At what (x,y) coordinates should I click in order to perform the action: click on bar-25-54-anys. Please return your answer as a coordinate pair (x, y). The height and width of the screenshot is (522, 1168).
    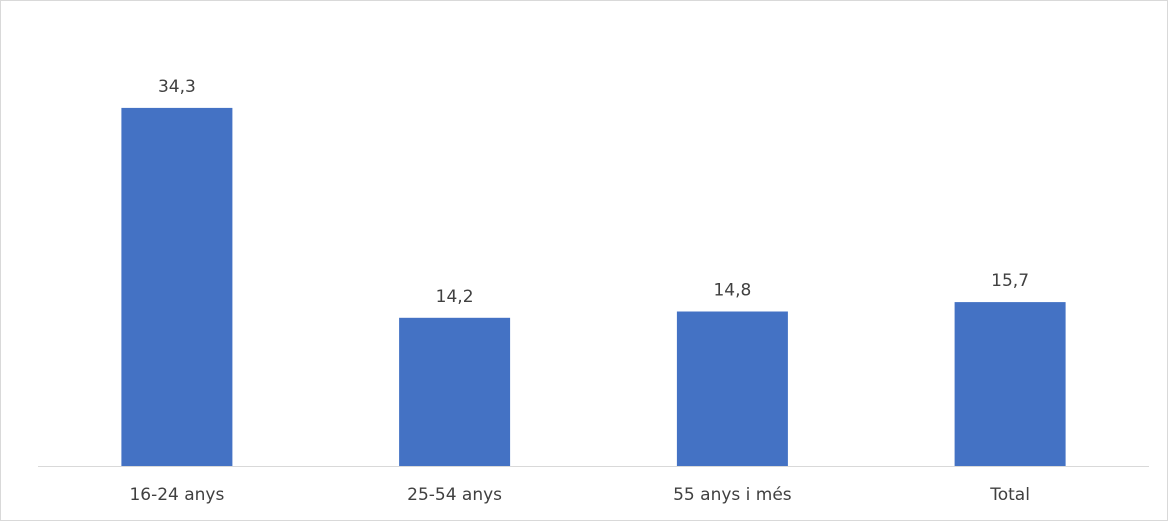
    Looking at the image, I should click on (455, 391).